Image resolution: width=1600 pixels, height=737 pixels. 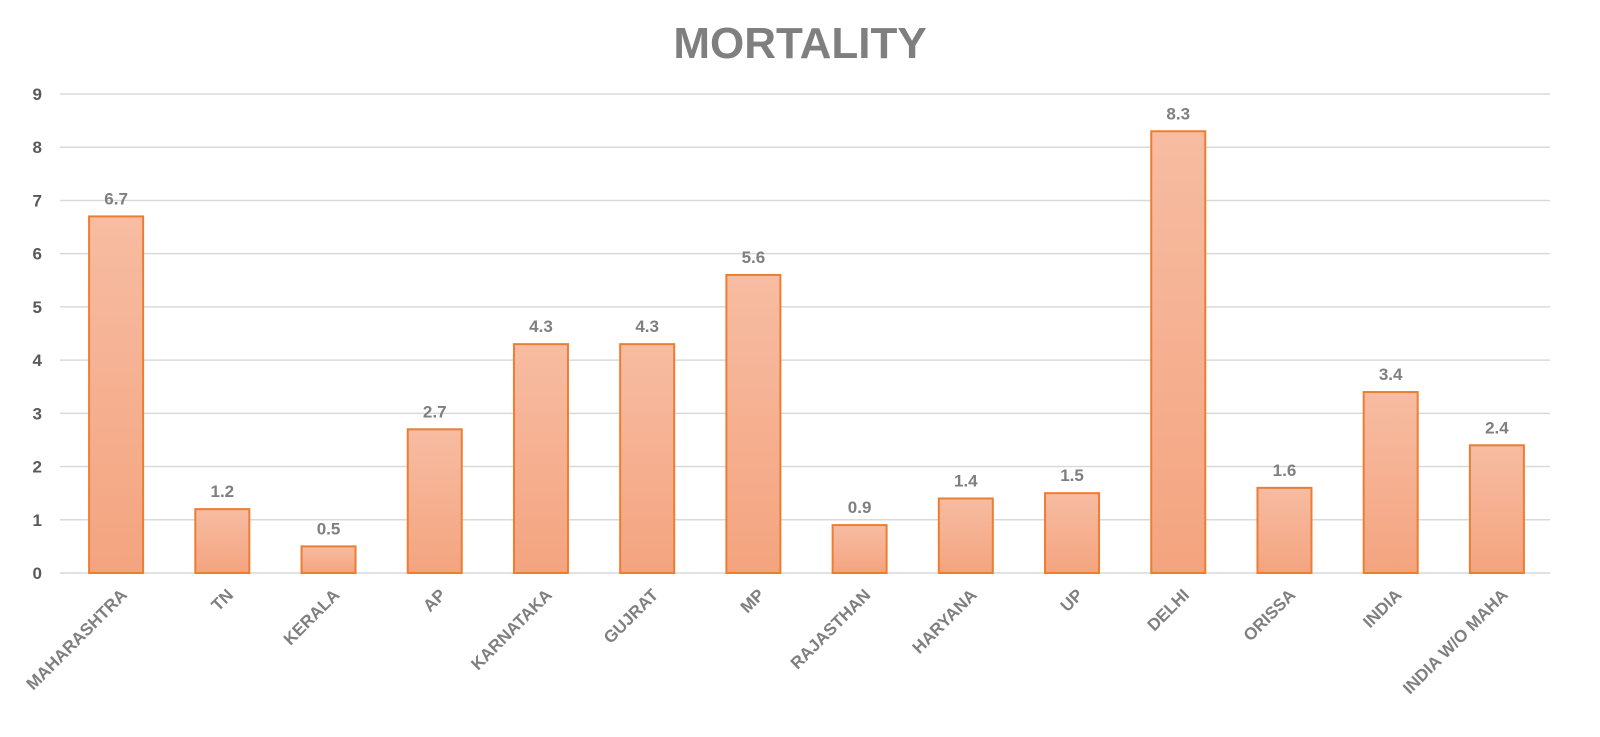 What do you see at coordinates (37, 307) in the screenshot?
I see `y-tick-label: 5` at bounding box center [37, 307].